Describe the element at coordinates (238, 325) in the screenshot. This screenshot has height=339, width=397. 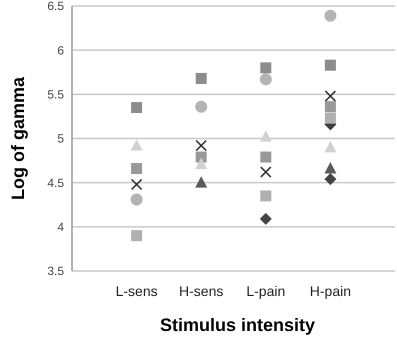
I see `x-axis-title: Stimulus intensity` at that location.